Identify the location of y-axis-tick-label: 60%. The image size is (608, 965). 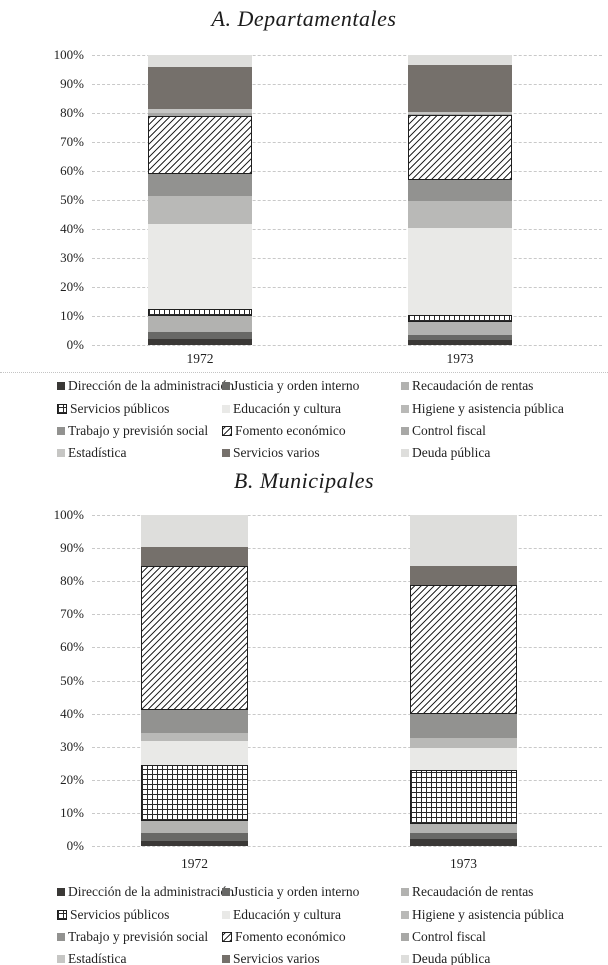
(72, 647).